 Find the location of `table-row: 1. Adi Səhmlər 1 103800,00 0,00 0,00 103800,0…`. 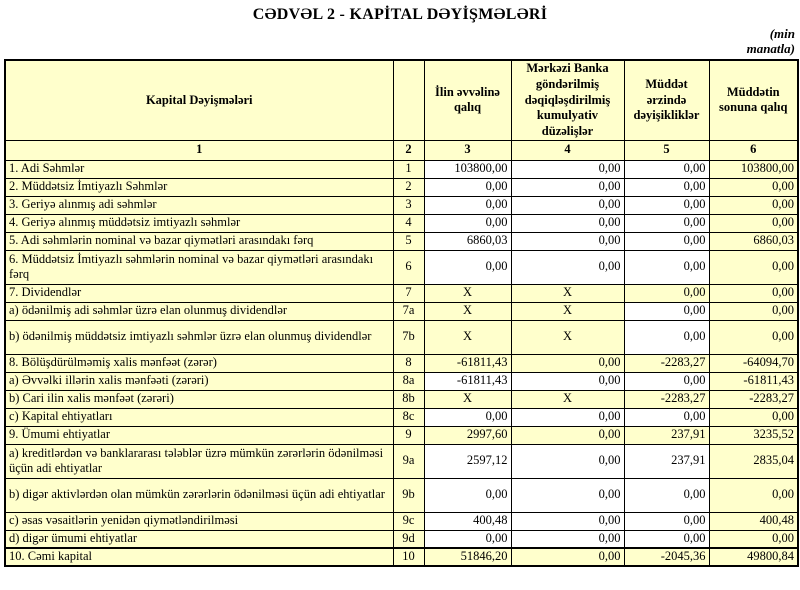

table-row: 1. Adi Səhmlər 1 103800,00 0,00 0,00 103800,0… is located at coordinates (401, 169).